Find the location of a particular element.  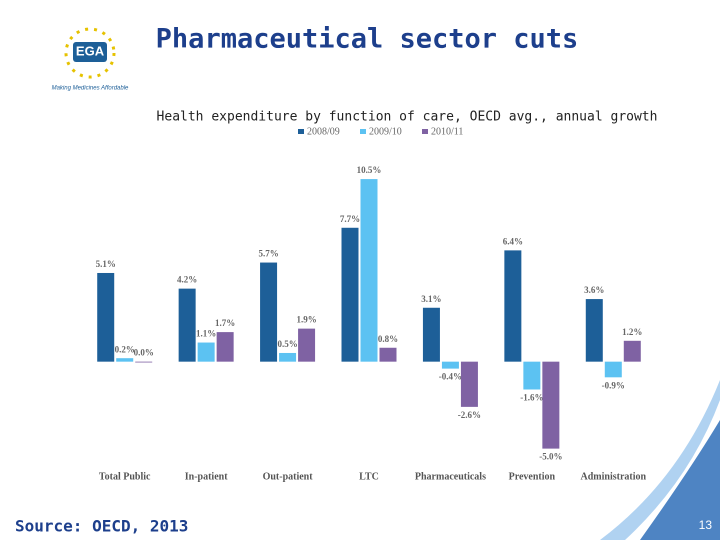

data-label: 1.9% is located at coordinates (306, 320).